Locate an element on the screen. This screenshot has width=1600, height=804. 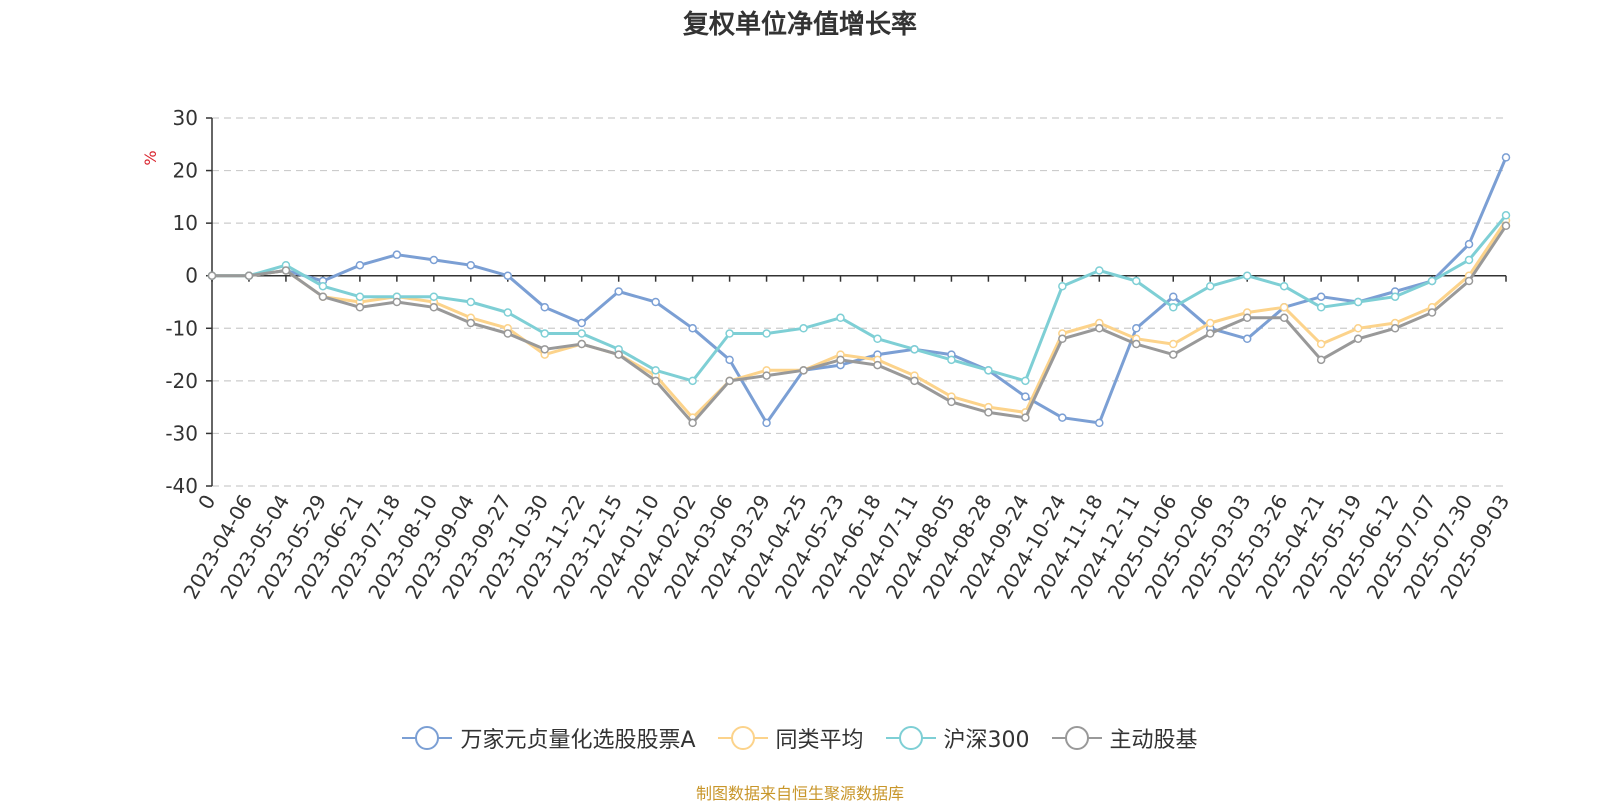
legend-item-series-4: 主动股基 is located at coordinates (1124, 738).